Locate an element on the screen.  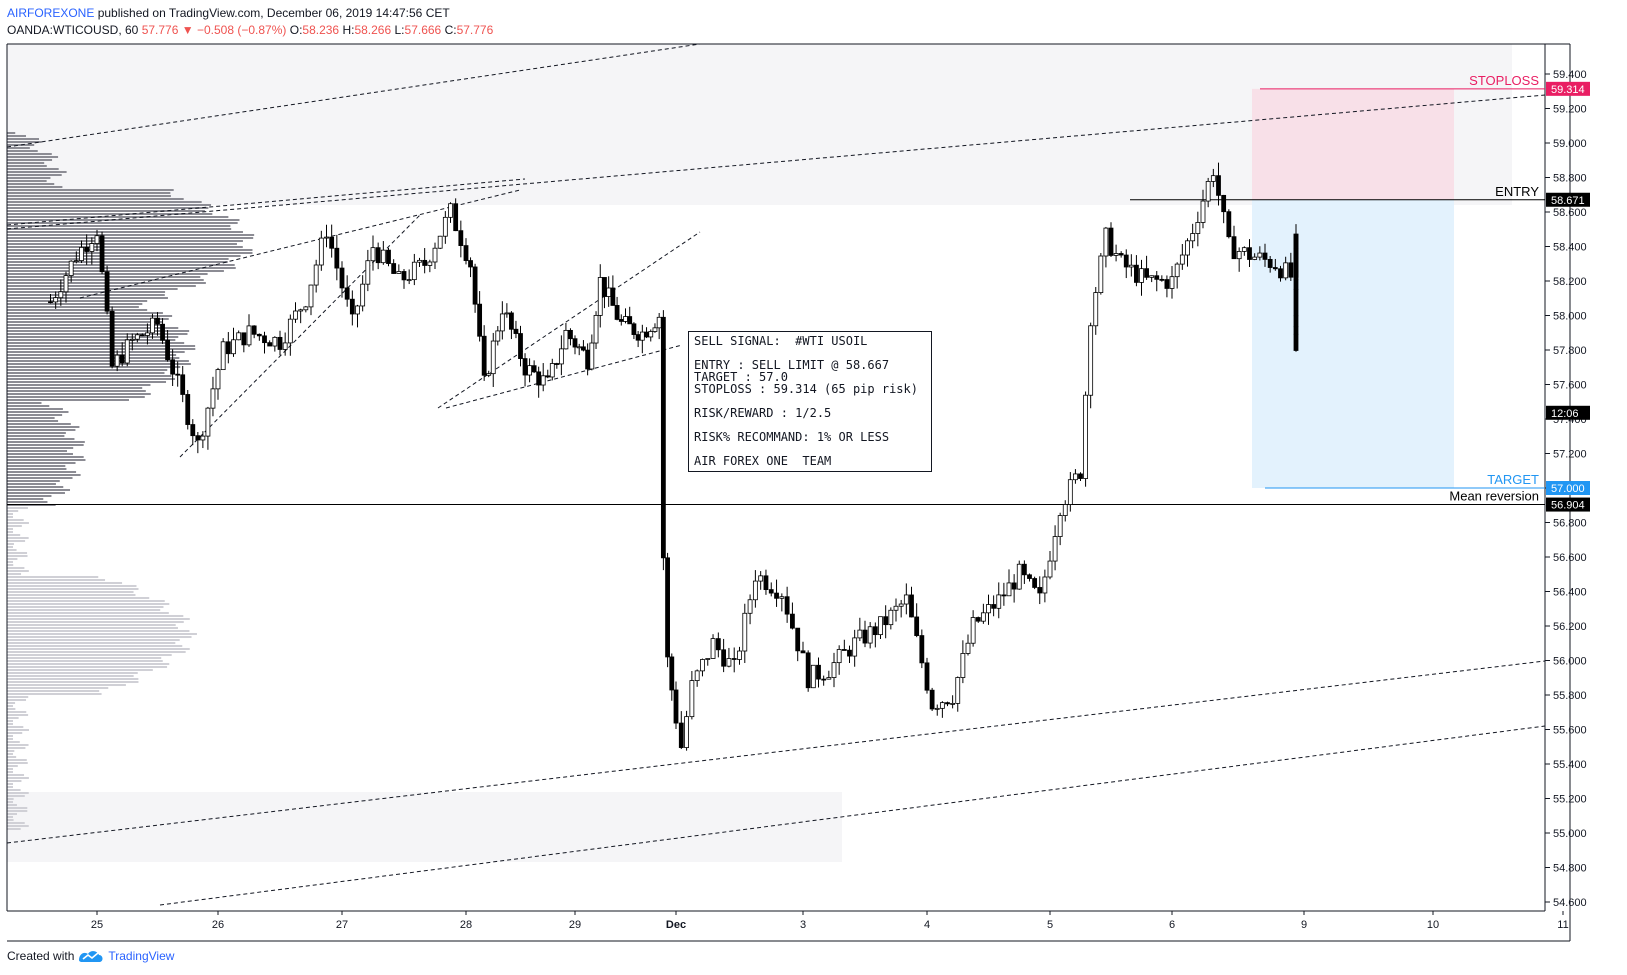
time-tick-label: 10 is located at coordinates (1433, 925).